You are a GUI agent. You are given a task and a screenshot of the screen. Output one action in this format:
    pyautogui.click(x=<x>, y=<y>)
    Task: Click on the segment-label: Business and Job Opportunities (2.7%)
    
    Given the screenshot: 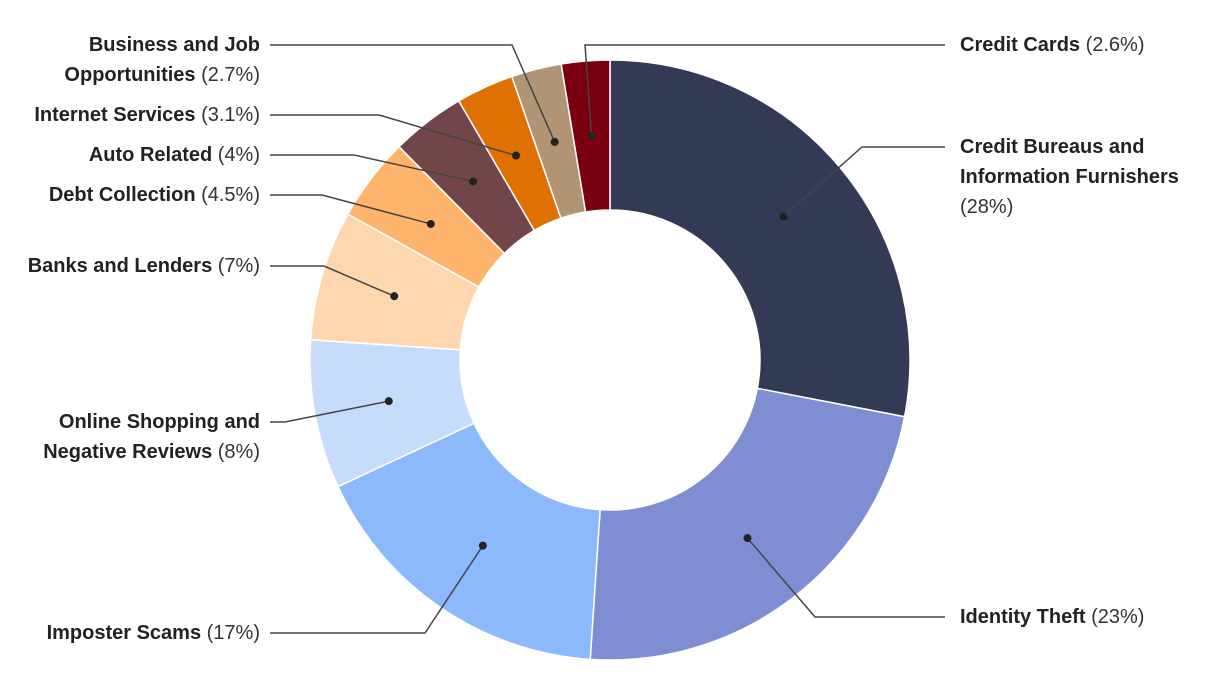 What is the action you would take?
    pyautogui.click(x=140, y=60)
    